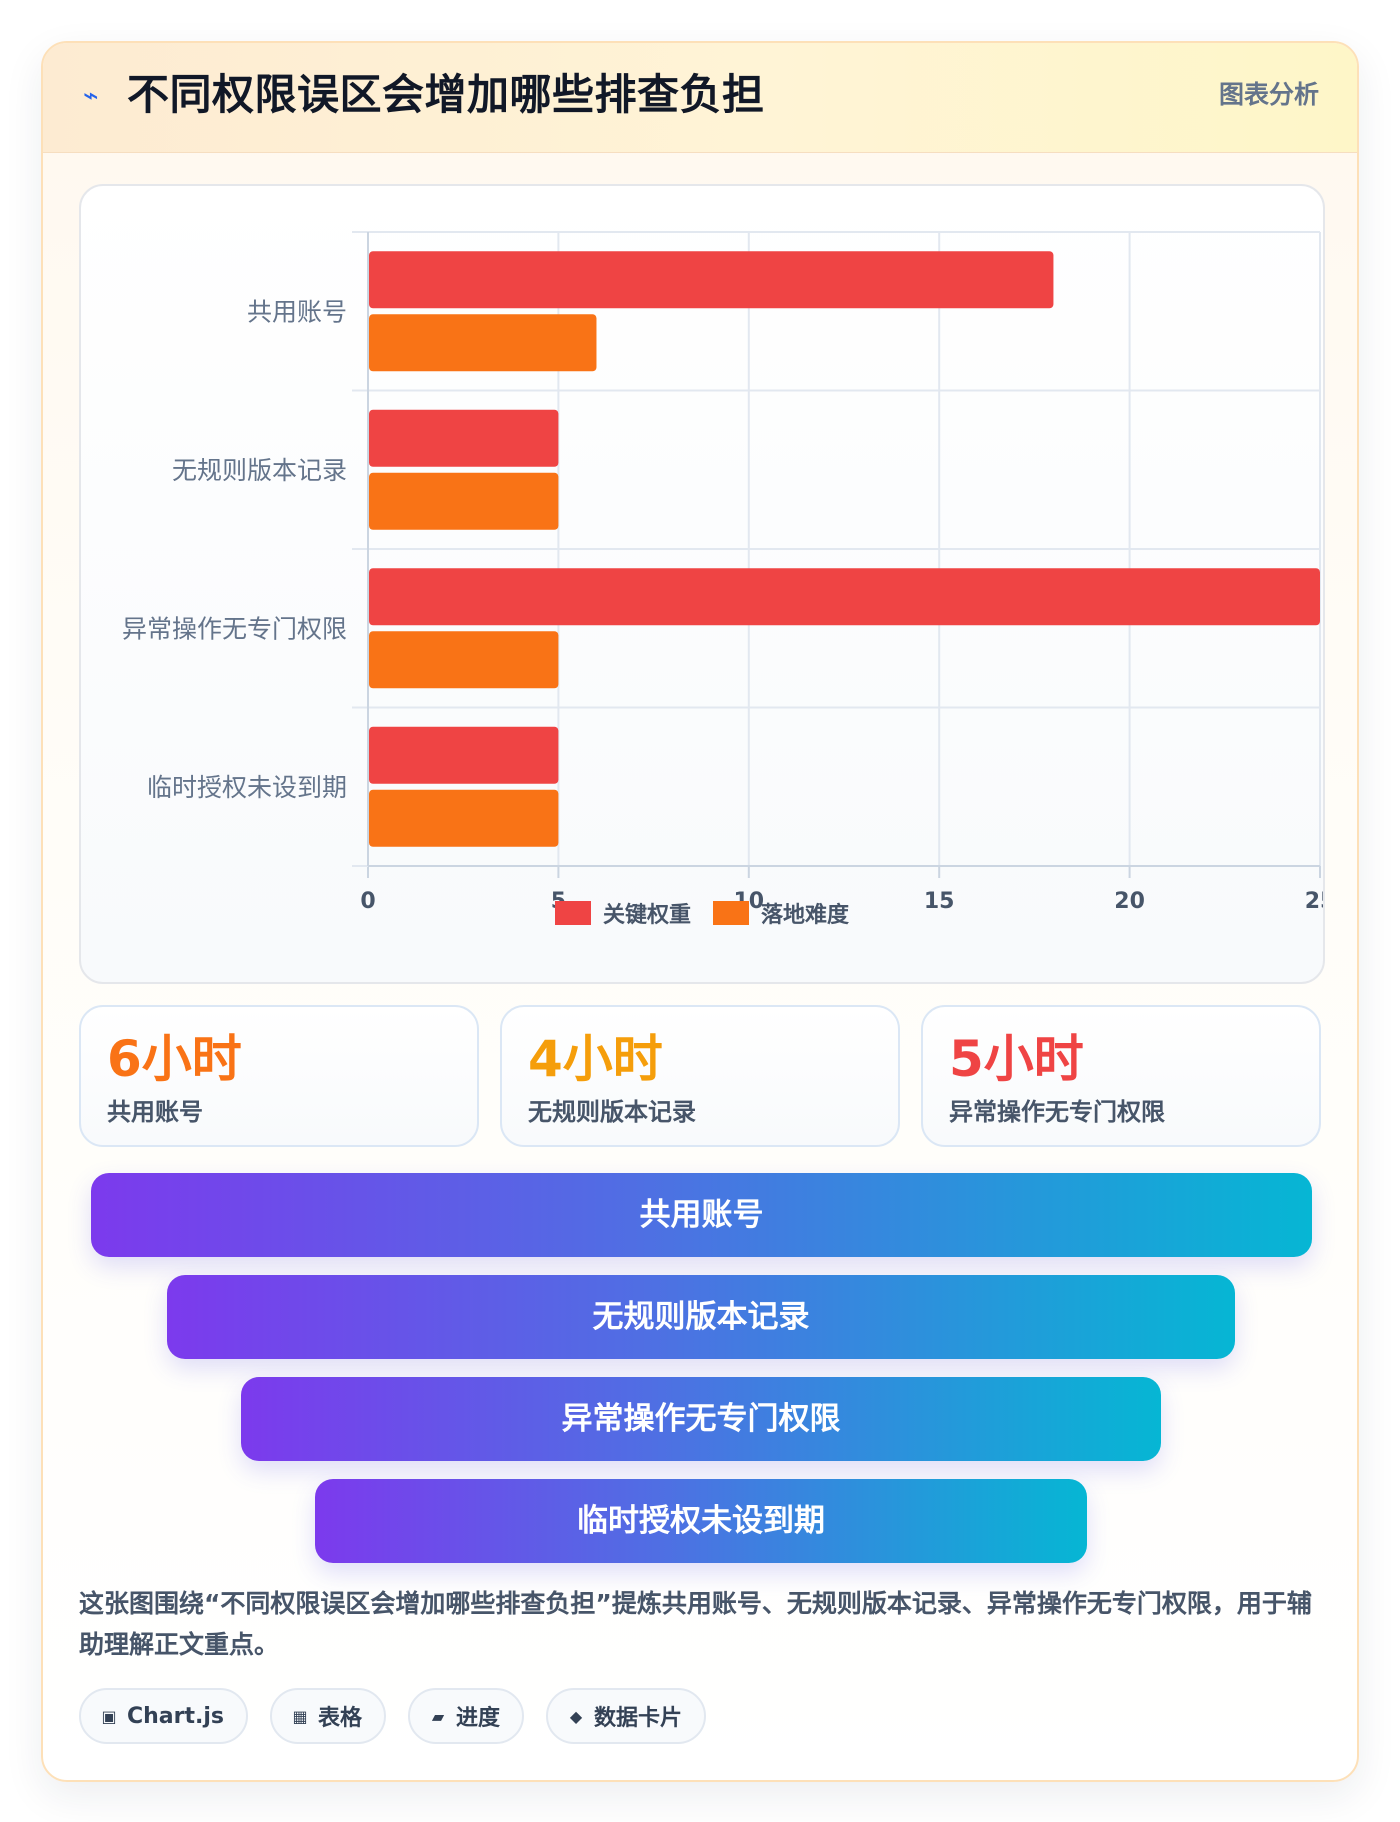 The height and width of the screenshot is (1822, 1400). Describe the element at coordinates (176, 1716) in the screenshot. I see `tag-label: Chart.js` at that location.